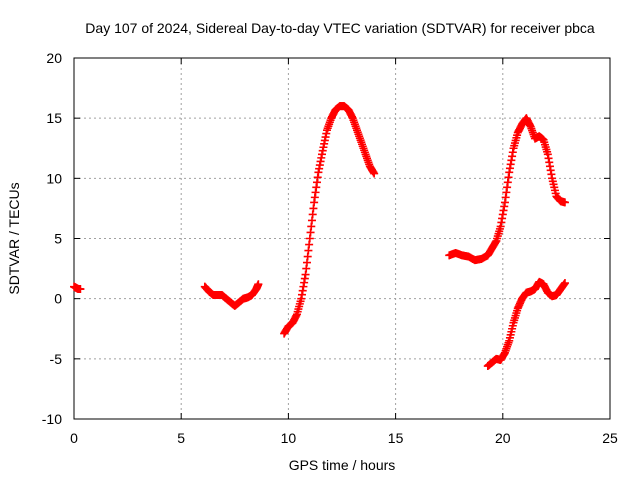  What do you see at coordinates (181, 438) in the screenshot?
I see `x-tick-label: 5` at bounding box center [181, 438].